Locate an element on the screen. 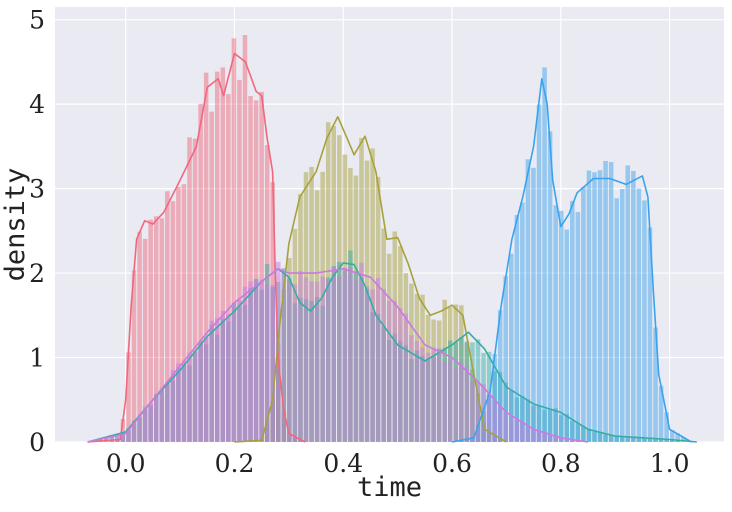 Image resolution: width=732 pixels, height=512 pixels. y-tick-label: 5 is located at coordinates (37, 20).